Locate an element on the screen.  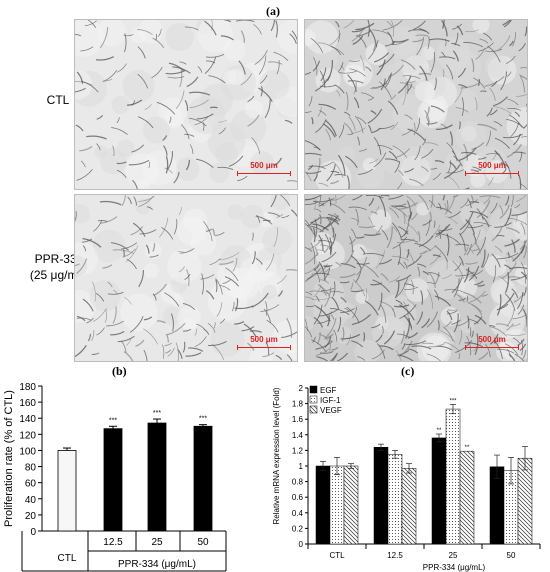
significance-marker: *** is located at coordinates (203, 419).